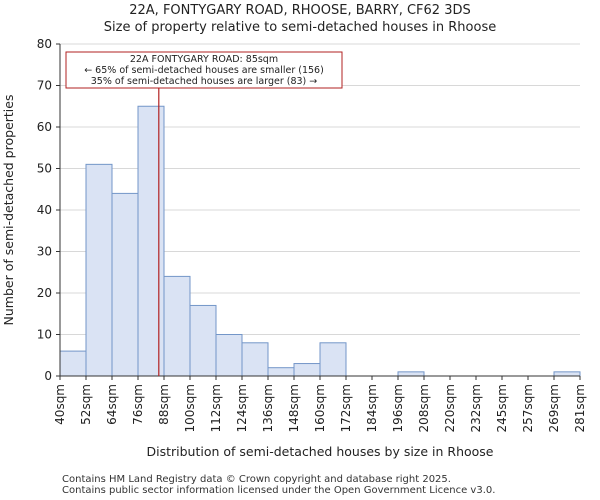  What do you see at coordinates (44, 169) in the screenshot?
I see `y-tick-label: 50` at bounding box center [44, 169].